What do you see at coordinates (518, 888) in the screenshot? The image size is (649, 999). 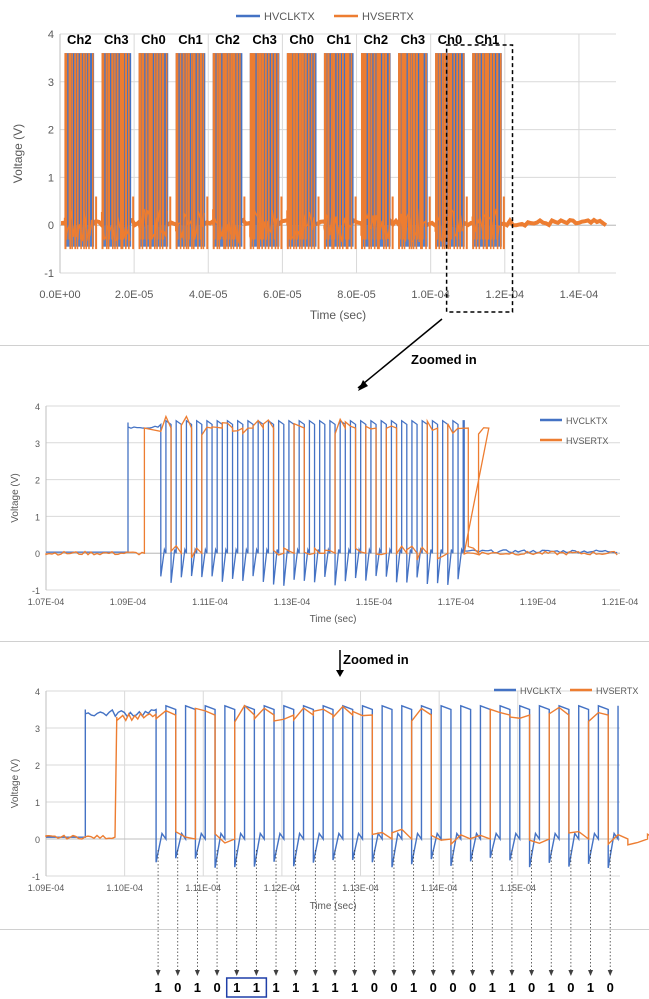 I see `x-tick-label: 1.15E-04` at bounding box center [518, 888].